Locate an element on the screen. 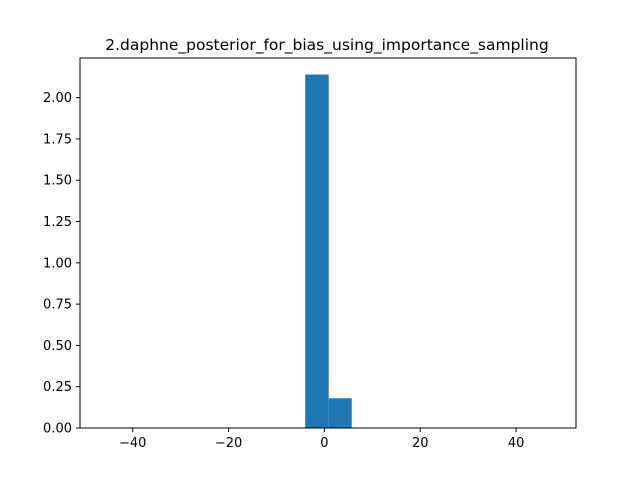 This screenshot has width=640, height=480. y-axis: 0.00 0.25 0.50 0.75 1.00 1.25 1.50 1.75 2.00 is located at coordinates (61, 264).